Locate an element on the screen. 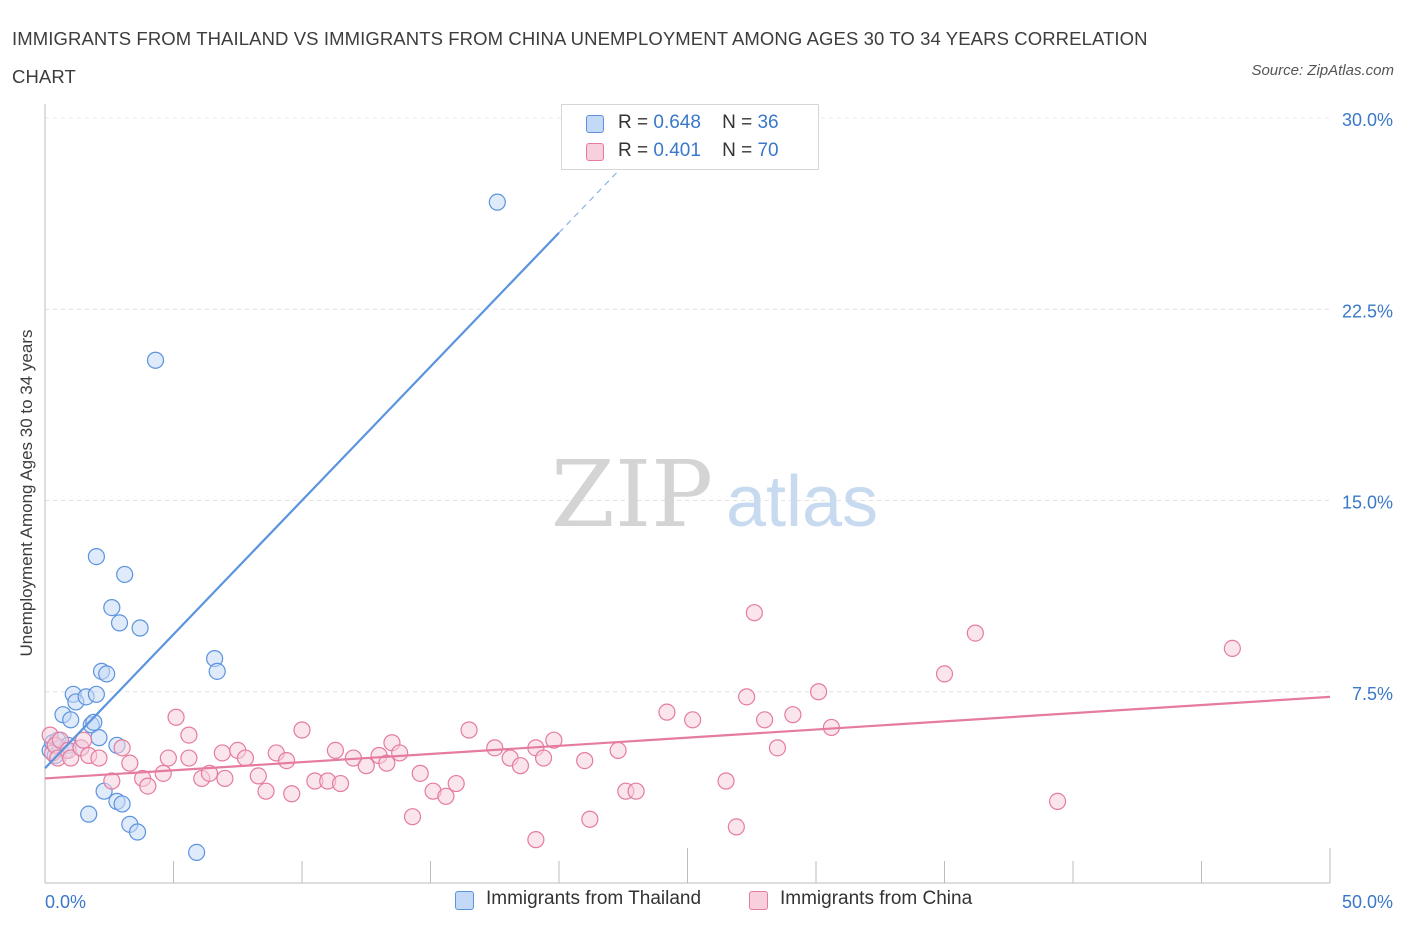  china-trend-line is located at coordinates (687, 737).